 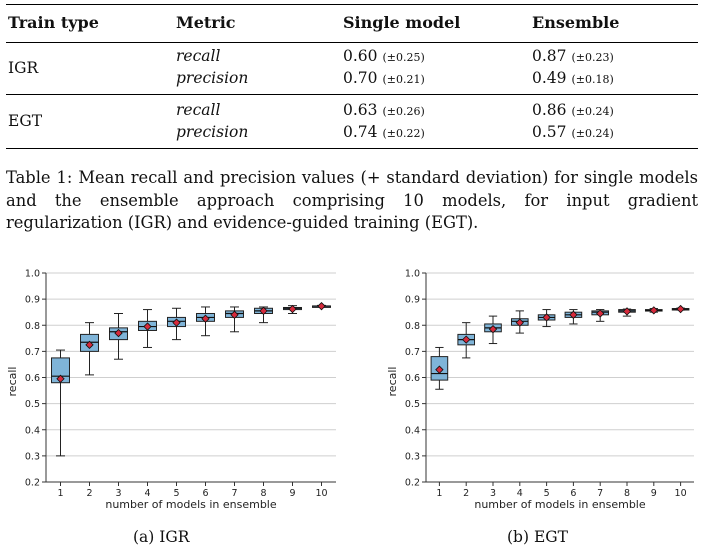 I want to click on ensemble-value-cell: 0.86 (±0.24), so click(x=573, y=110).